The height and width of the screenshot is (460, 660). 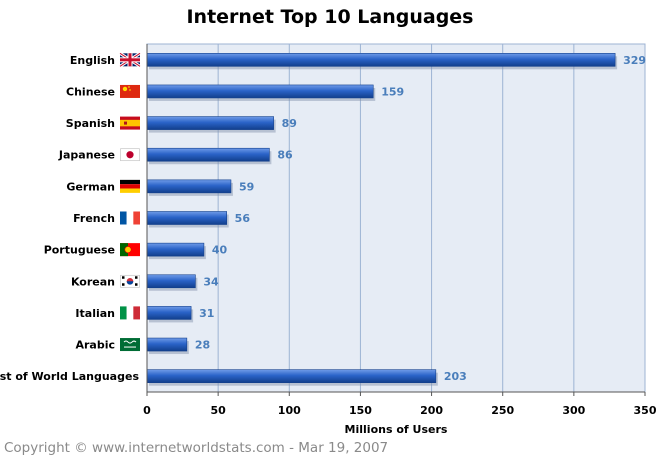 What do you see at coordinates (360, 410) in the screenshot?
I see `x-tick-label: 150` at bounding box center [360, 410].